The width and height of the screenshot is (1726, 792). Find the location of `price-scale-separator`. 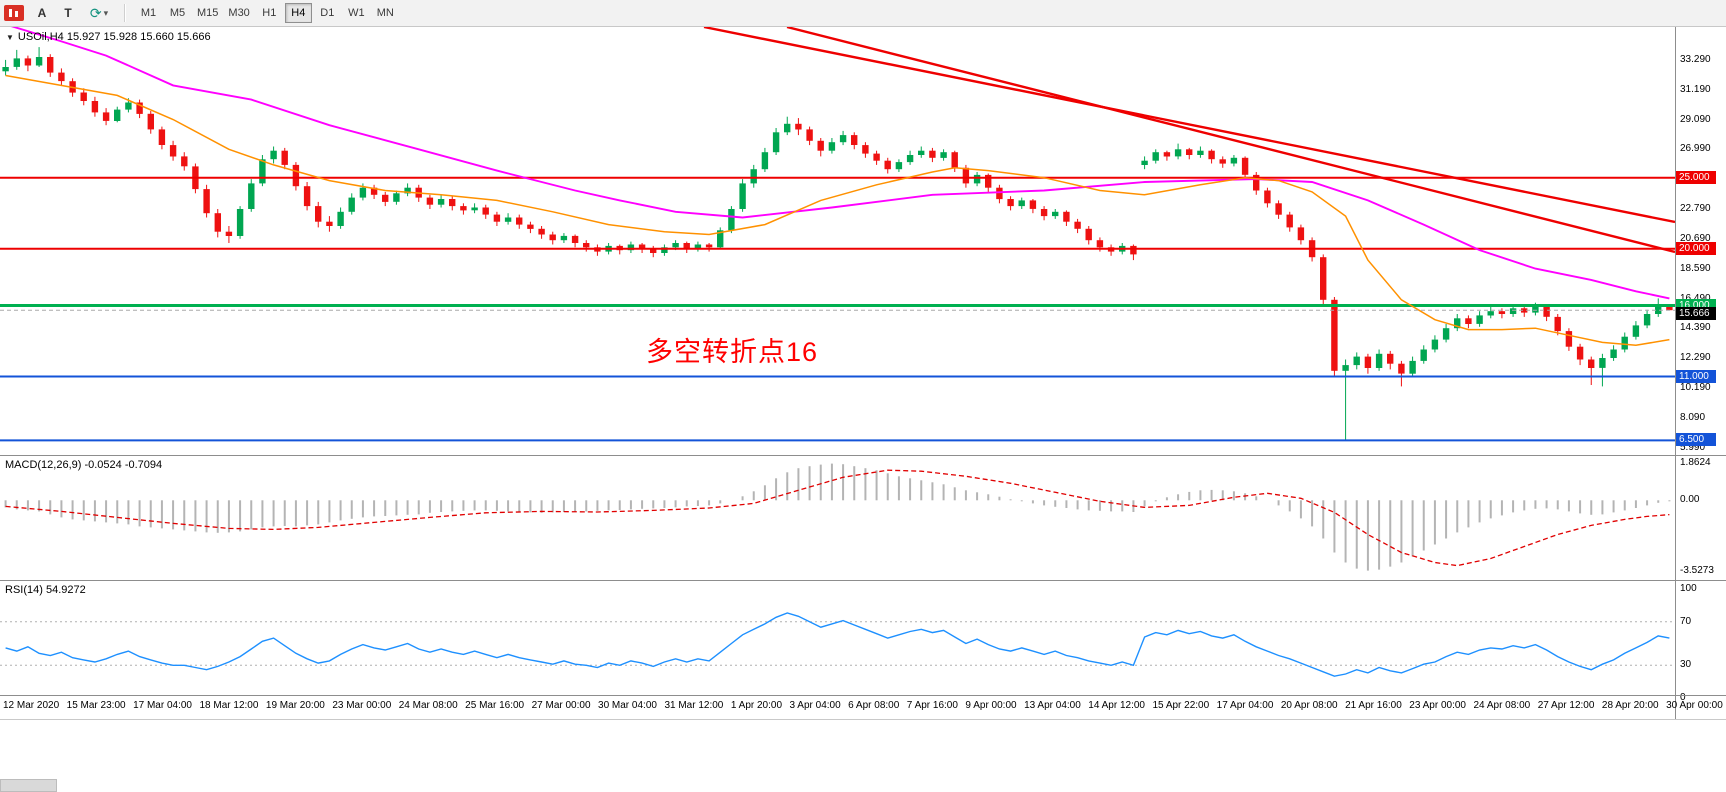

price-scale-separator is located at coordinates (1675, 373).